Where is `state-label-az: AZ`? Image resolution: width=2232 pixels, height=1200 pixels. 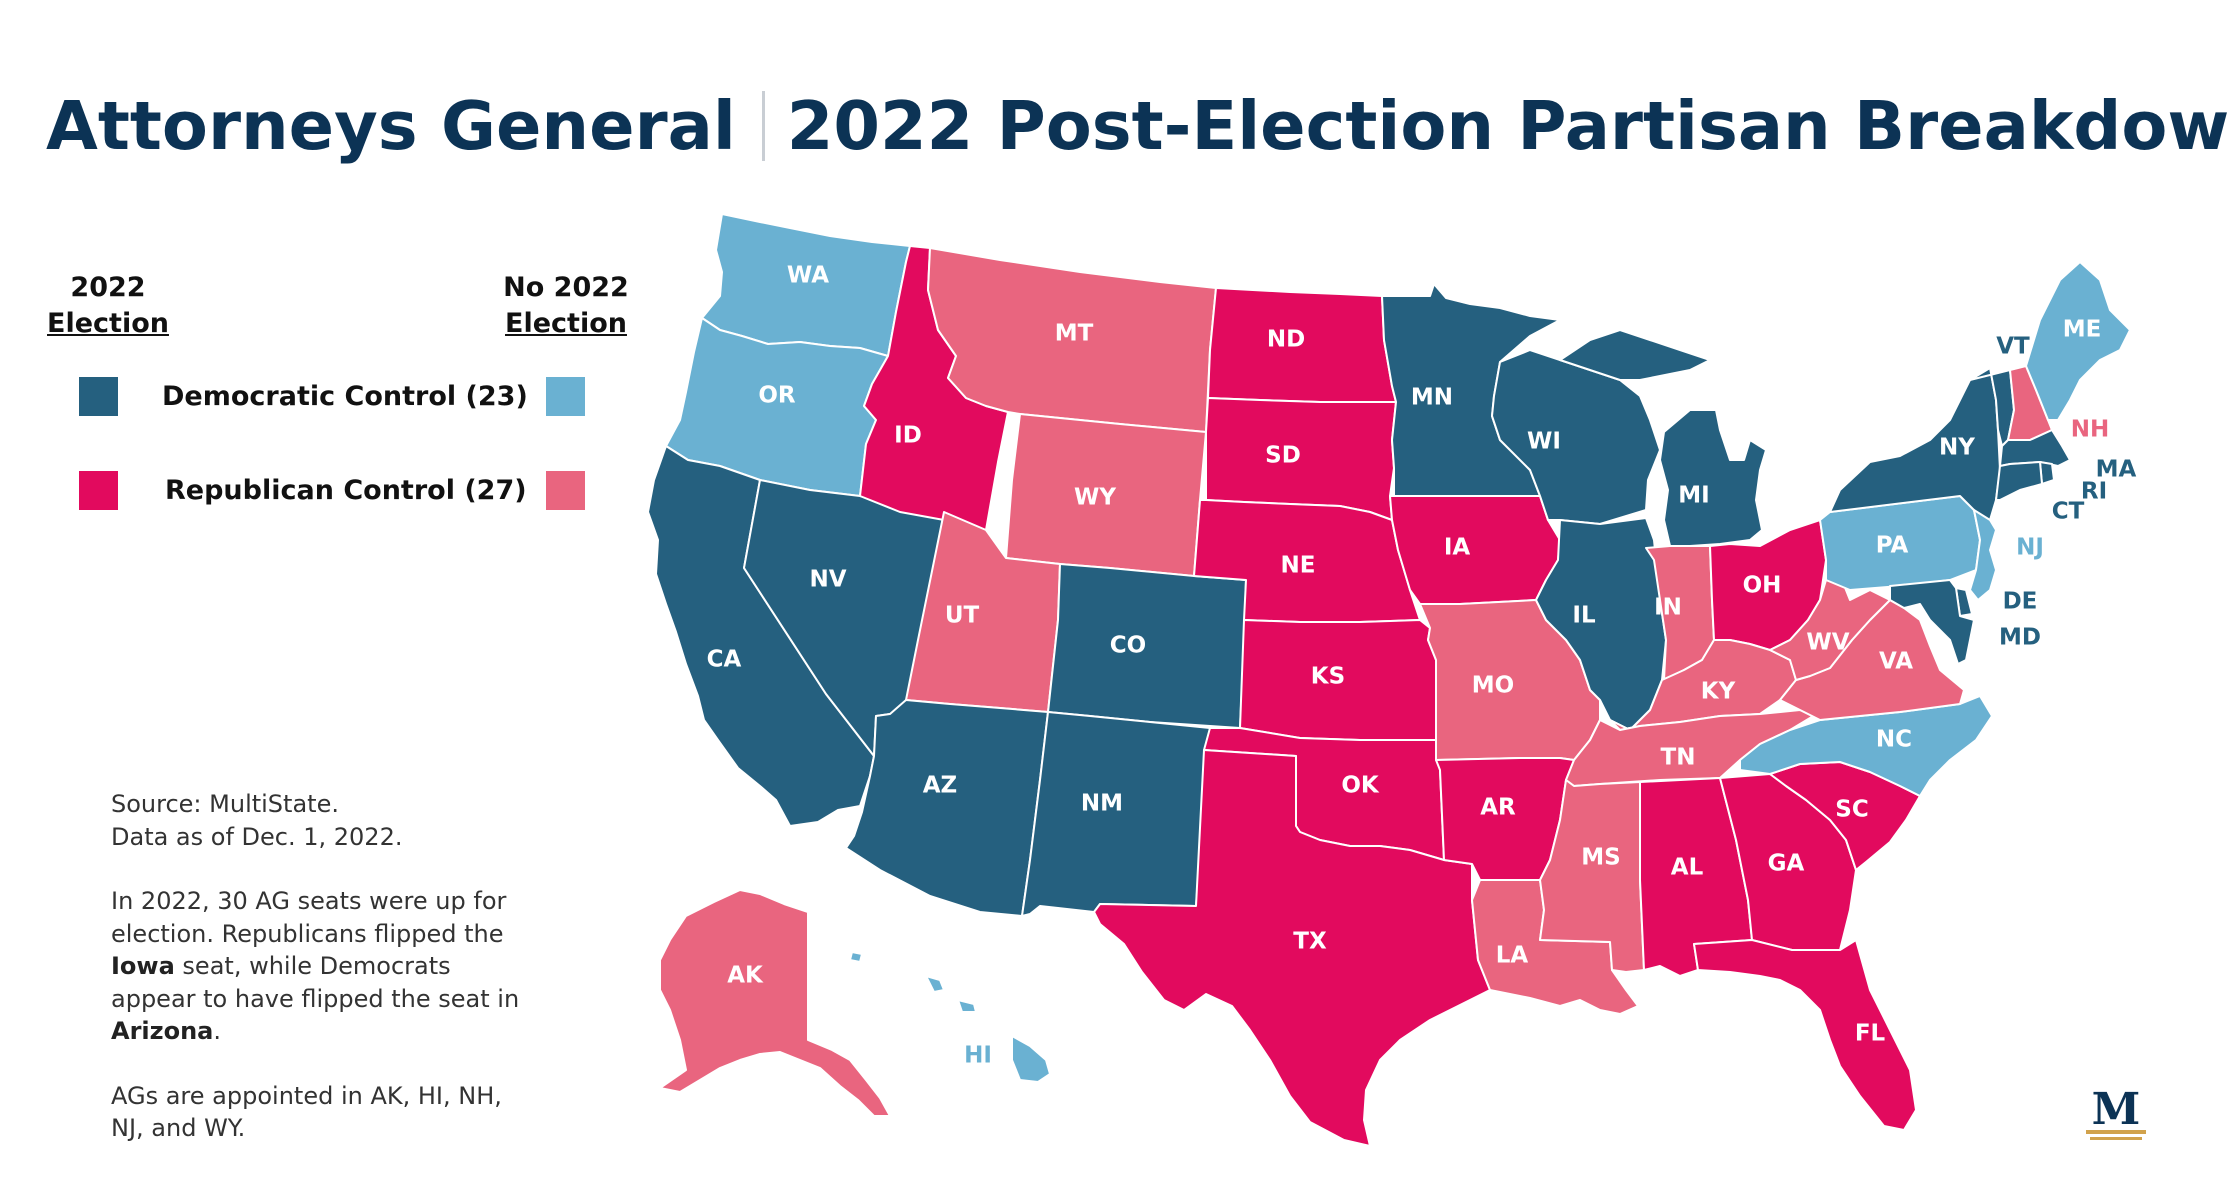 state-label-az: AZ is located at coordinates (940, 786).